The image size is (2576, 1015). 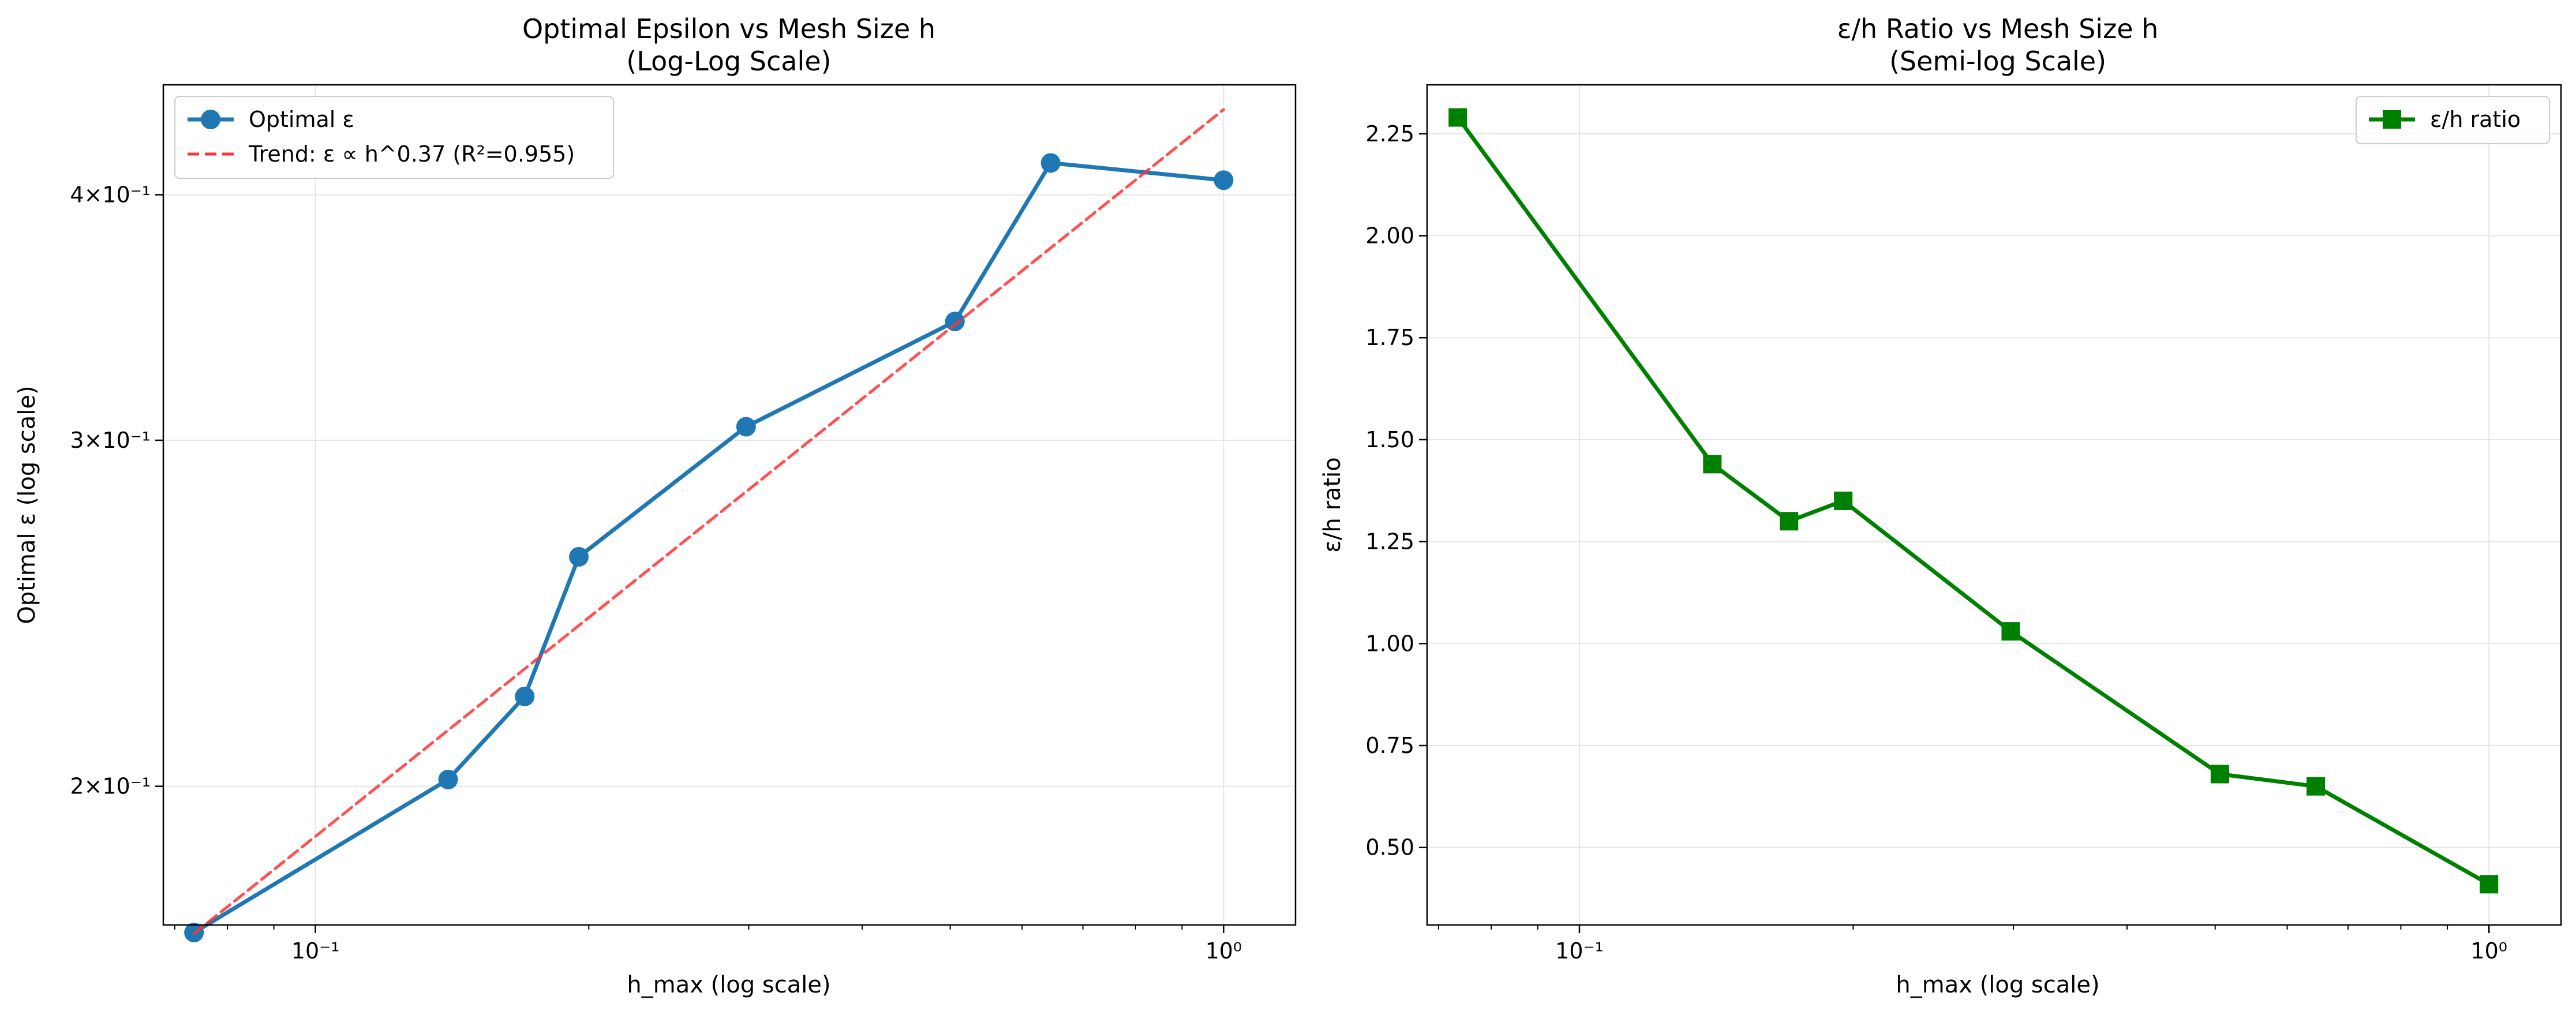 I want to click on left-x-ticks: 10⁻¹ 10⁰, so click(x=708, y=944).